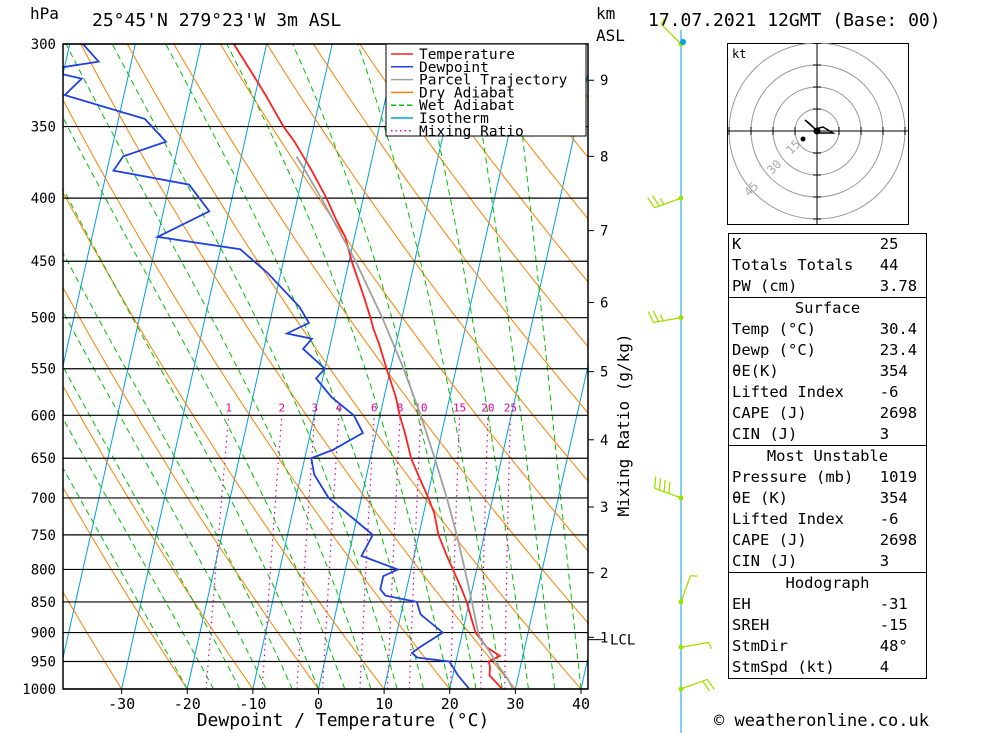 The image size is (1000, 733). What do you see at coordinates (339, 407) in the screenshot?
I see `mixing-ratio-tick-label: 4` at bounding box center [339, 407].